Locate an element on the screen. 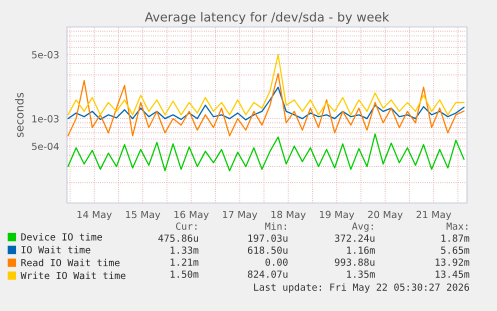  text: 618.50u is located at coordinates (268, 250).